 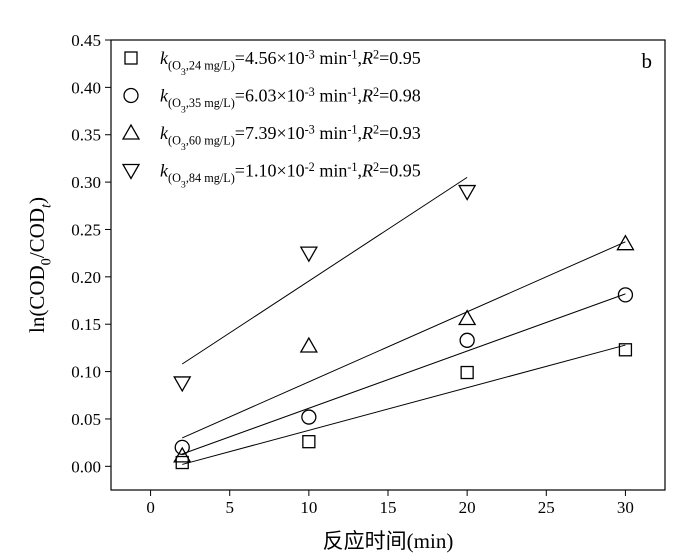 What do you see at coordinates (270, 171) in the screenshot?
I see `text-part: =1.10×10` at bounding box center [270, 171].